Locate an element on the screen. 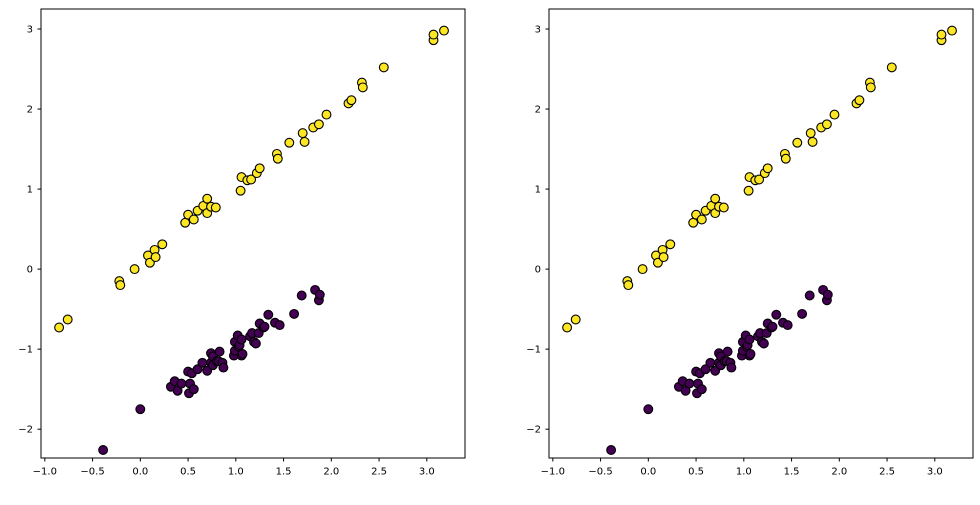  x-tick-label: 3.0 is located at coordinates (935, 472).